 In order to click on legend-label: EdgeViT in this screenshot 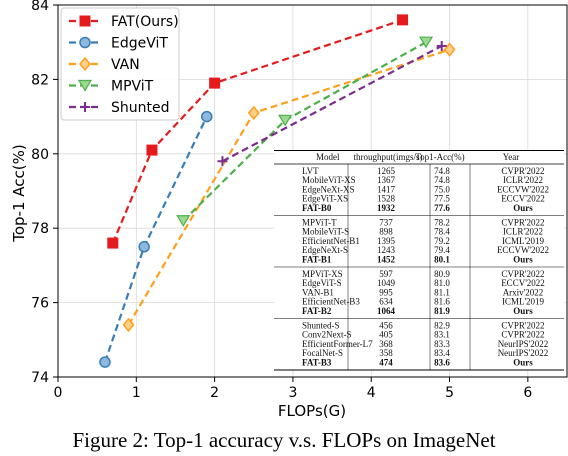, I will do `click(139, 44)`.